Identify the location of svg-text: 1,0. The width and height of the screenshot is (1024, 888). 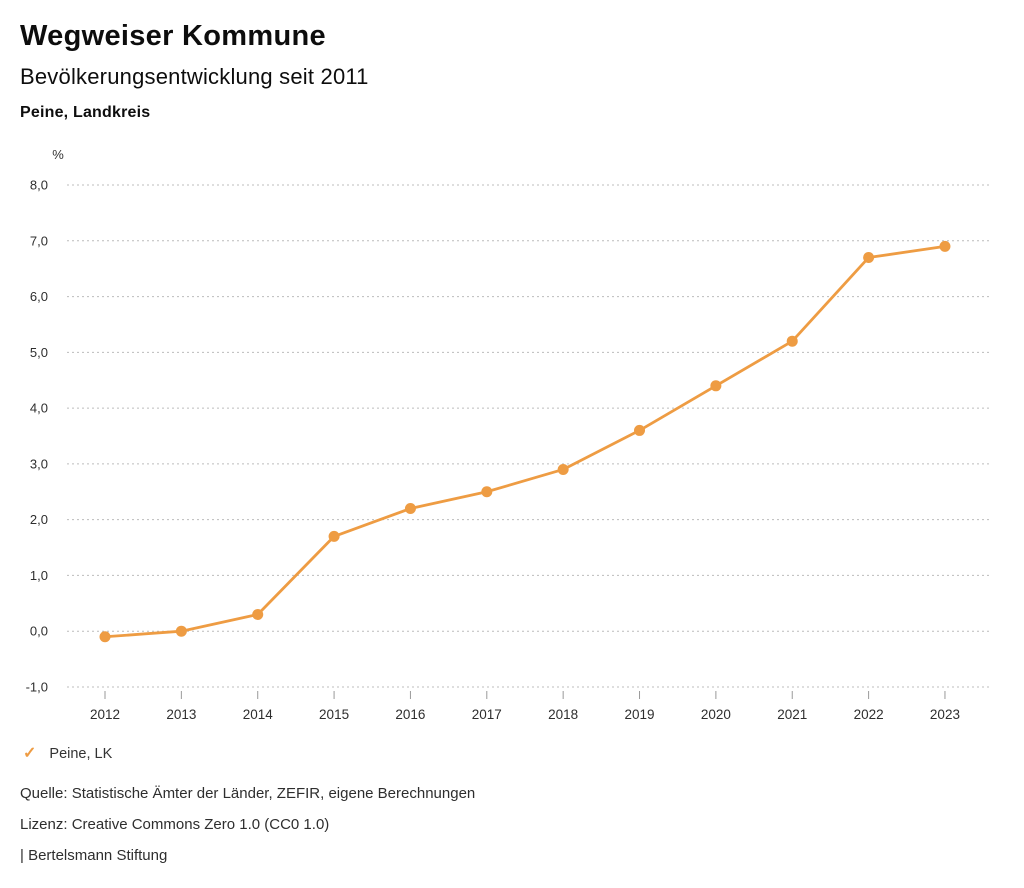
(39, 575).